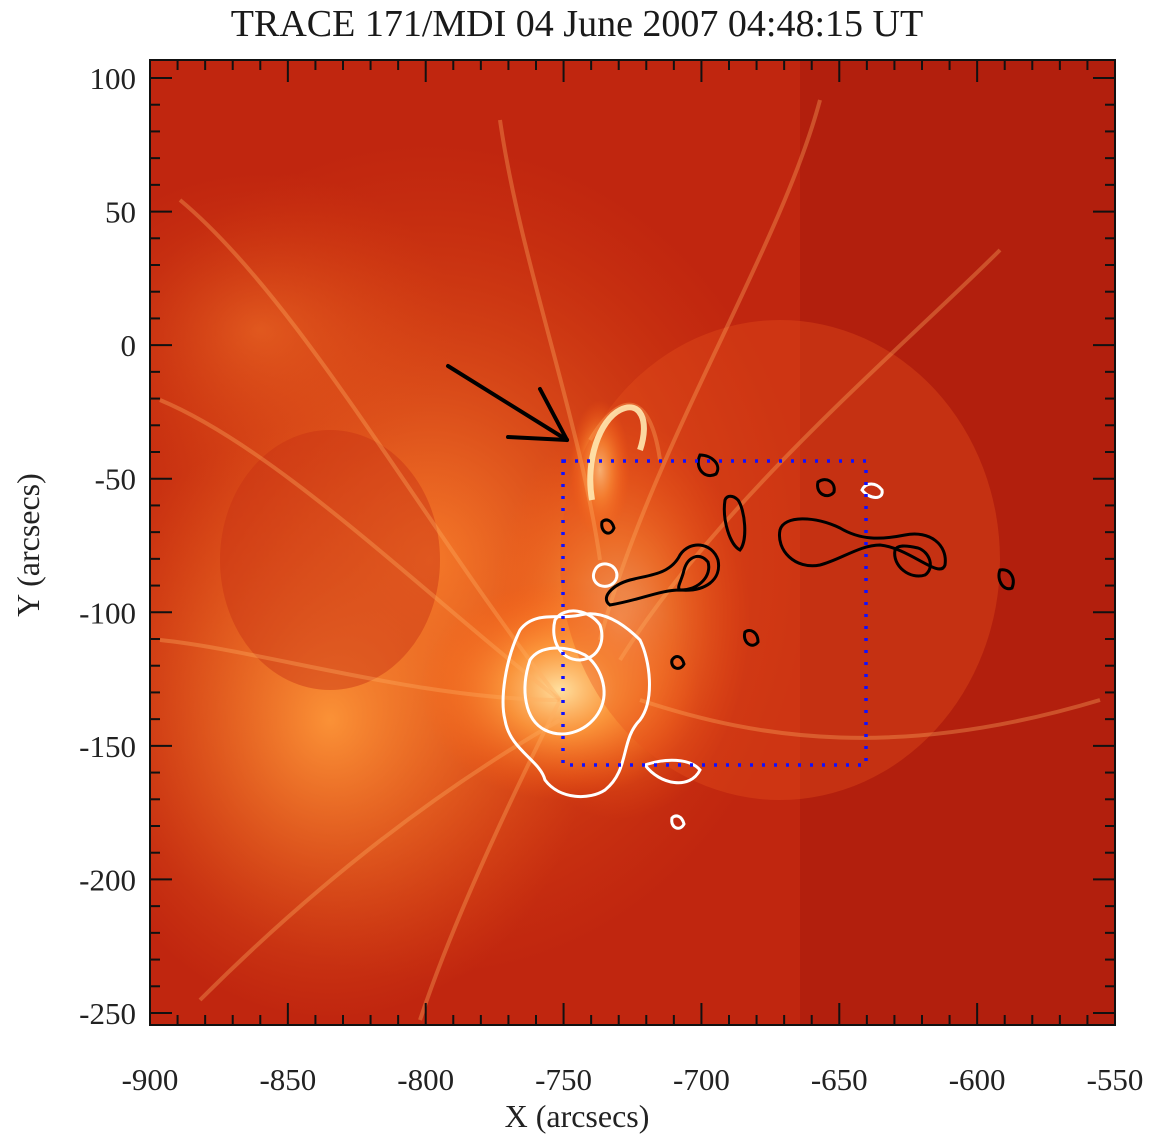 This screenshot has height=1144, width=1154. I want to click on y-tick-label: -50, so click(115, 479).